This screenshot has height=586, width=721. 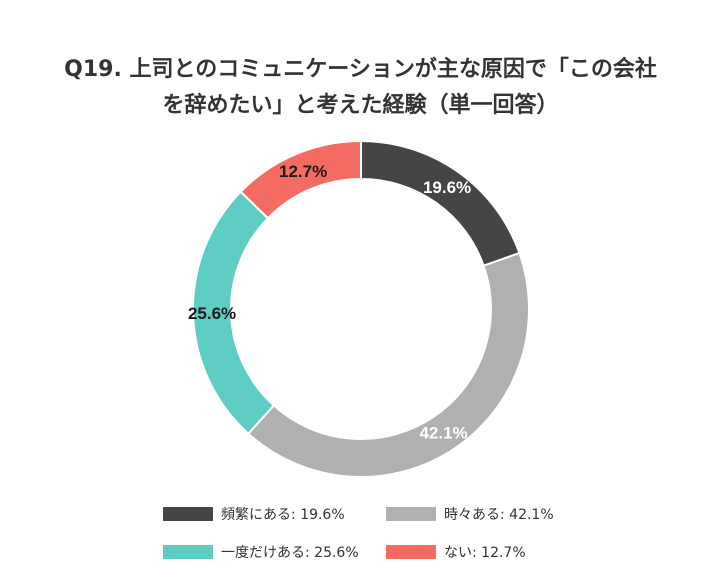 What do you see at coordinates (411, 514) in the screenshot?
I see `legend-swatch-sometimes` at bounding box center [411, 514].